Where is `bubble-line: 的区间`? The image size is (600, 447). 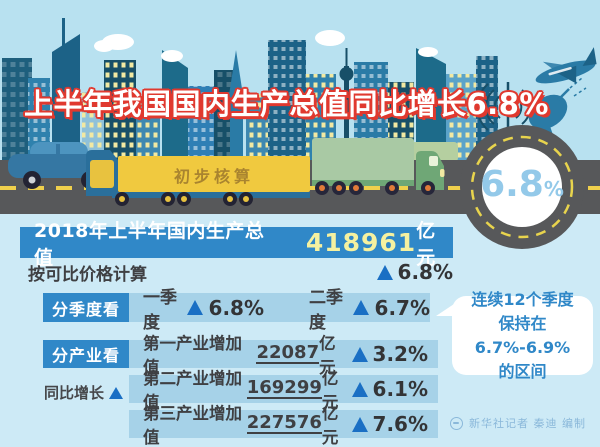
bubble-line: 的区间 is located at coordinates (522, 371).